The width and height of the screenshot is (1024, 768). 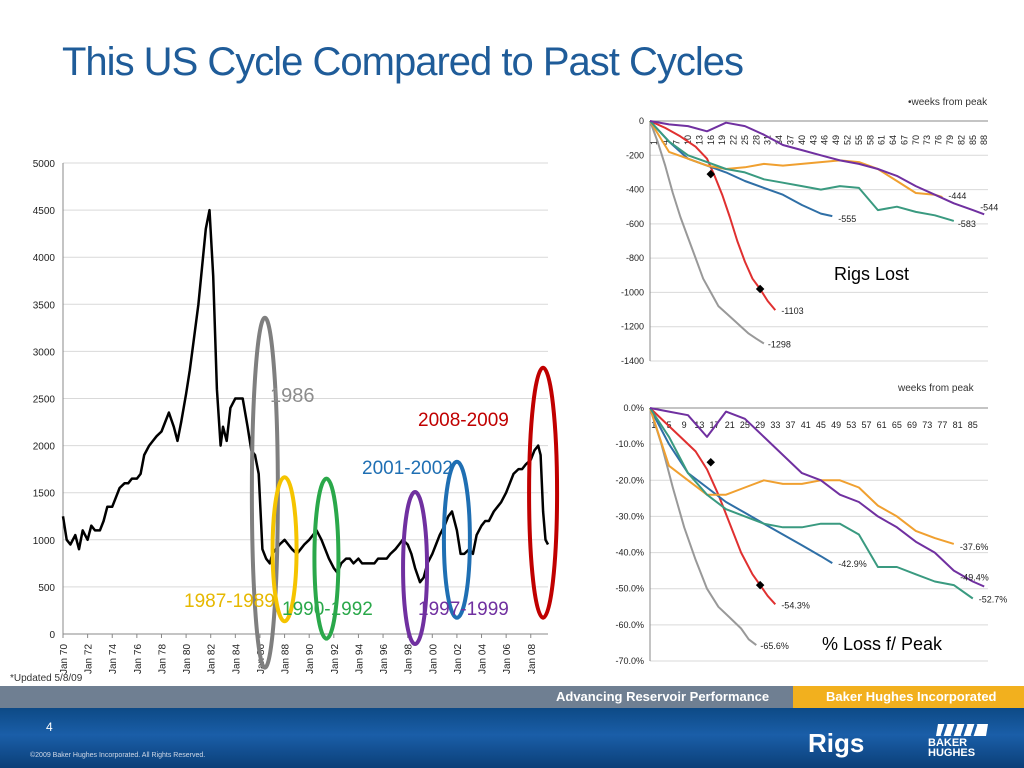 What do you see at coordinates (641, 121) in the screenshot?
I see `small-y-tick-label: 0` at bounding box center [641, 121].